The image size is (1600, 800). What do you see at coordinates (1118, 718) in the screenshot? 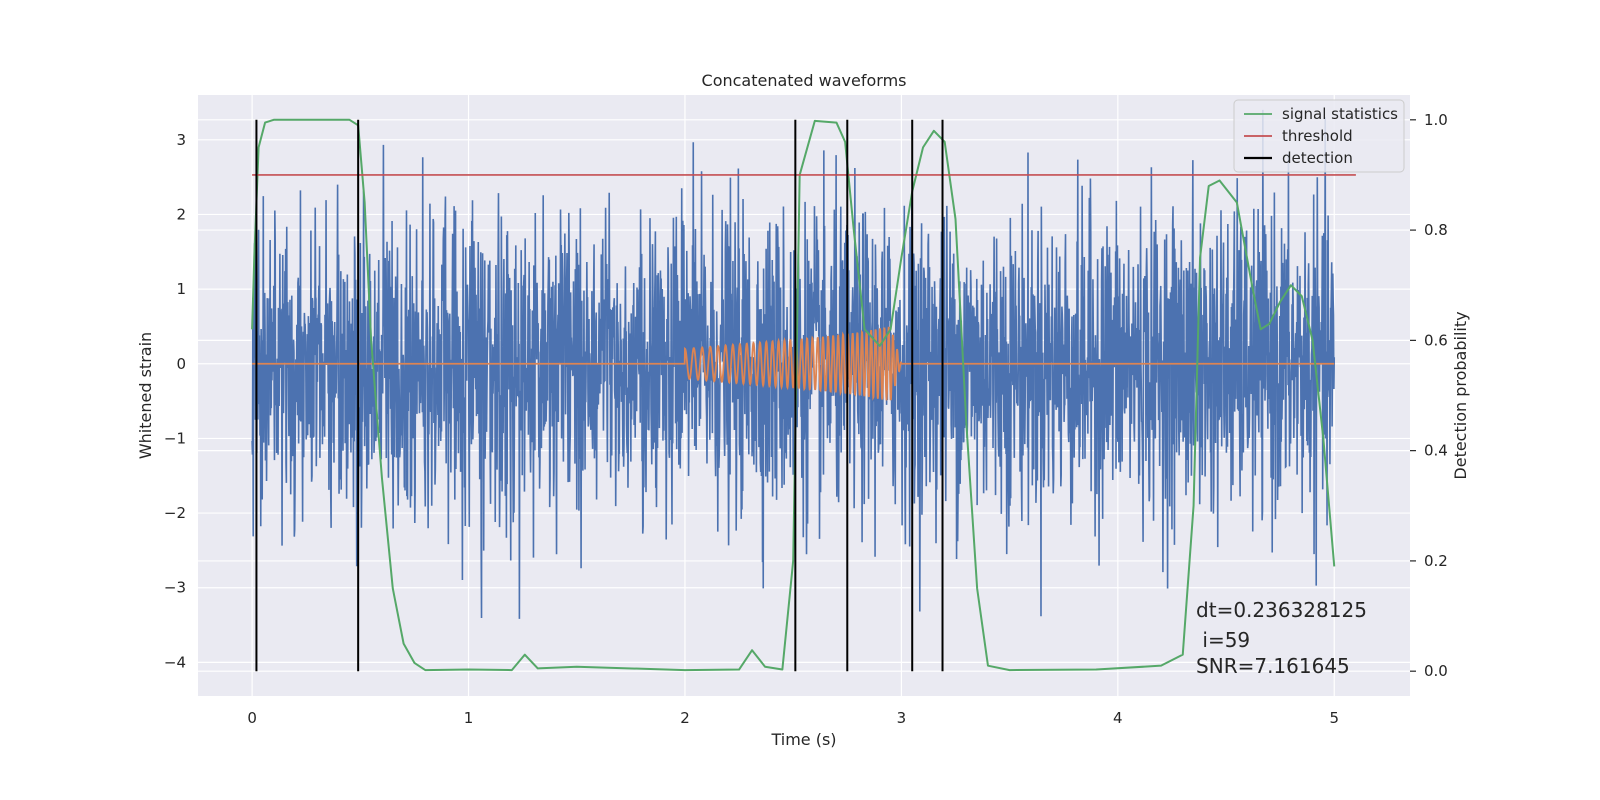
I see `x-tick-label: 4` at bounding box center [1118, 718].